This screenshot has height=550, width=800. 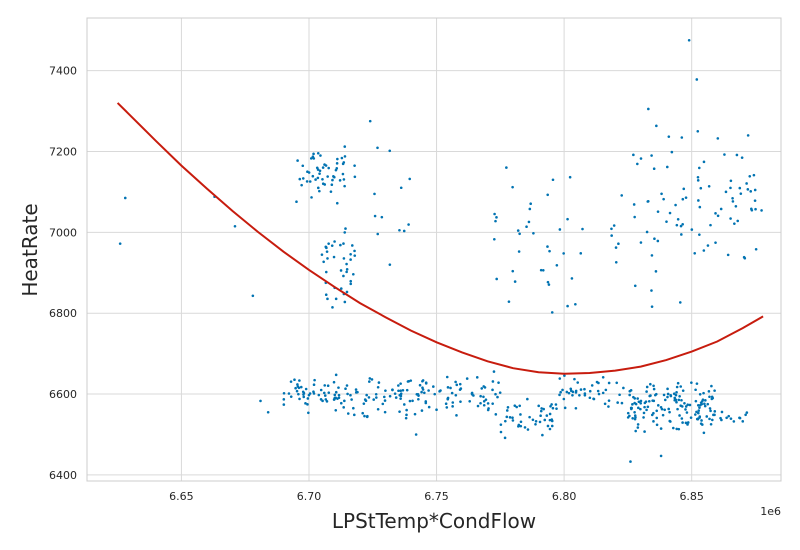 I want to click on y-axis-ticks: 6400 6600 6800 7000 7200 7400, so click(x=63, y=273).